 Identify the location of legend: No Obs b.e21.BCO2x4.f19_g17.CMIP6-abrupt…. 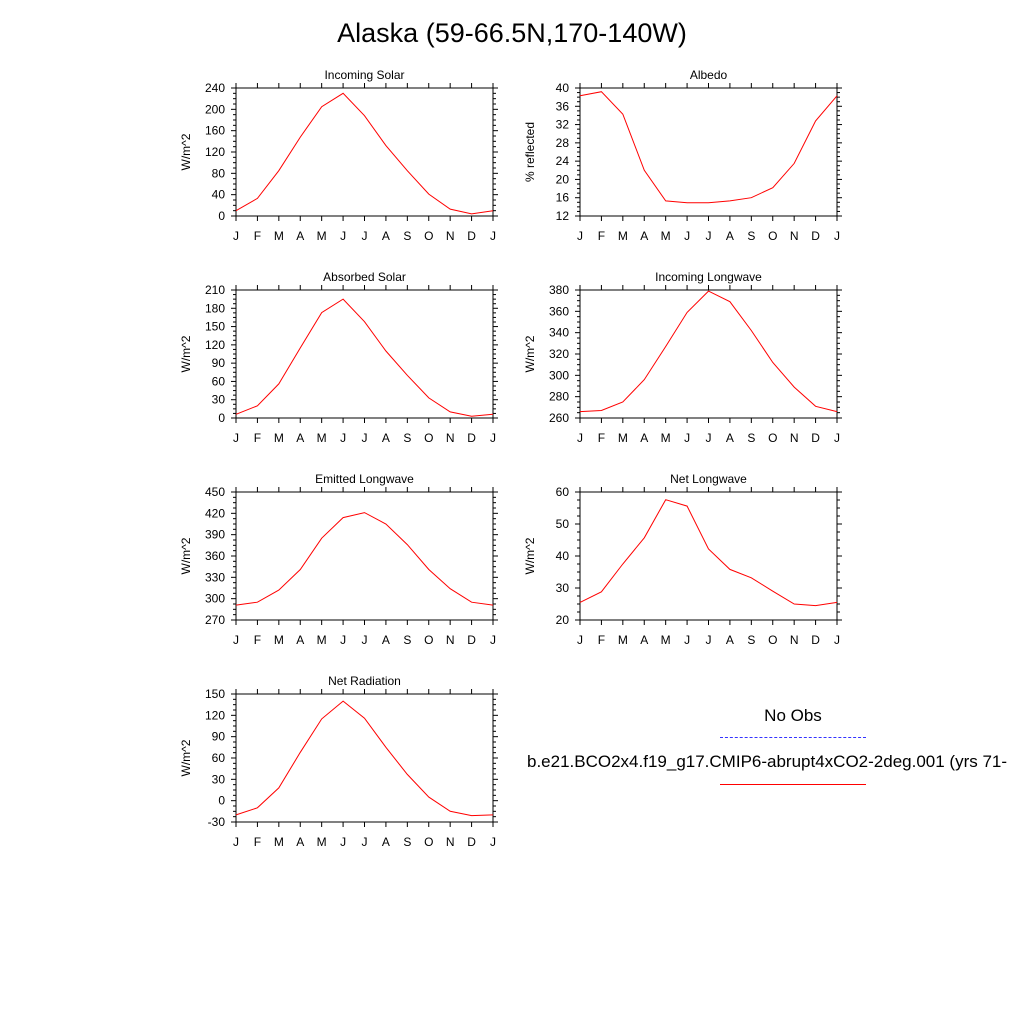
(772, 750).